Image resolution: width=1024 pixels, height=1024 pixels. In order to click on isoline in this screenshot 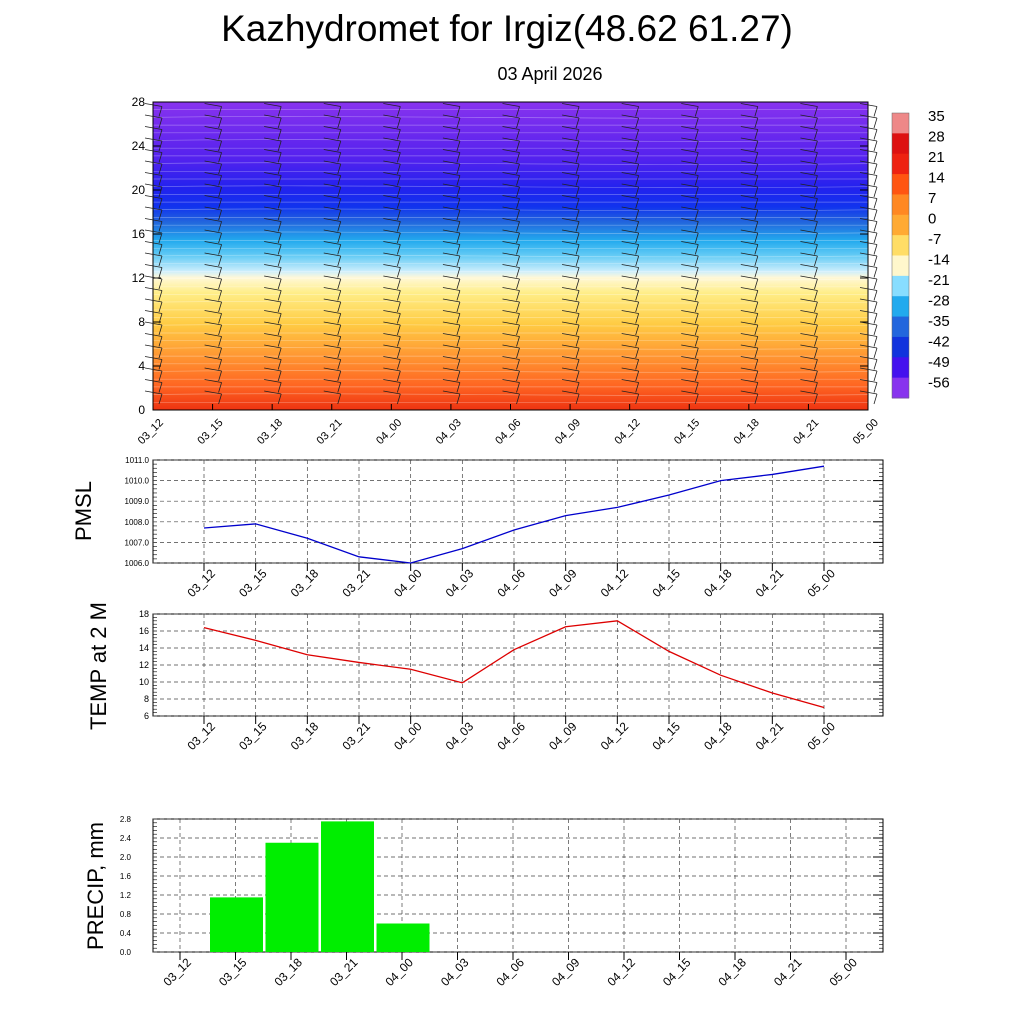, I will do `click(510, 325)`.